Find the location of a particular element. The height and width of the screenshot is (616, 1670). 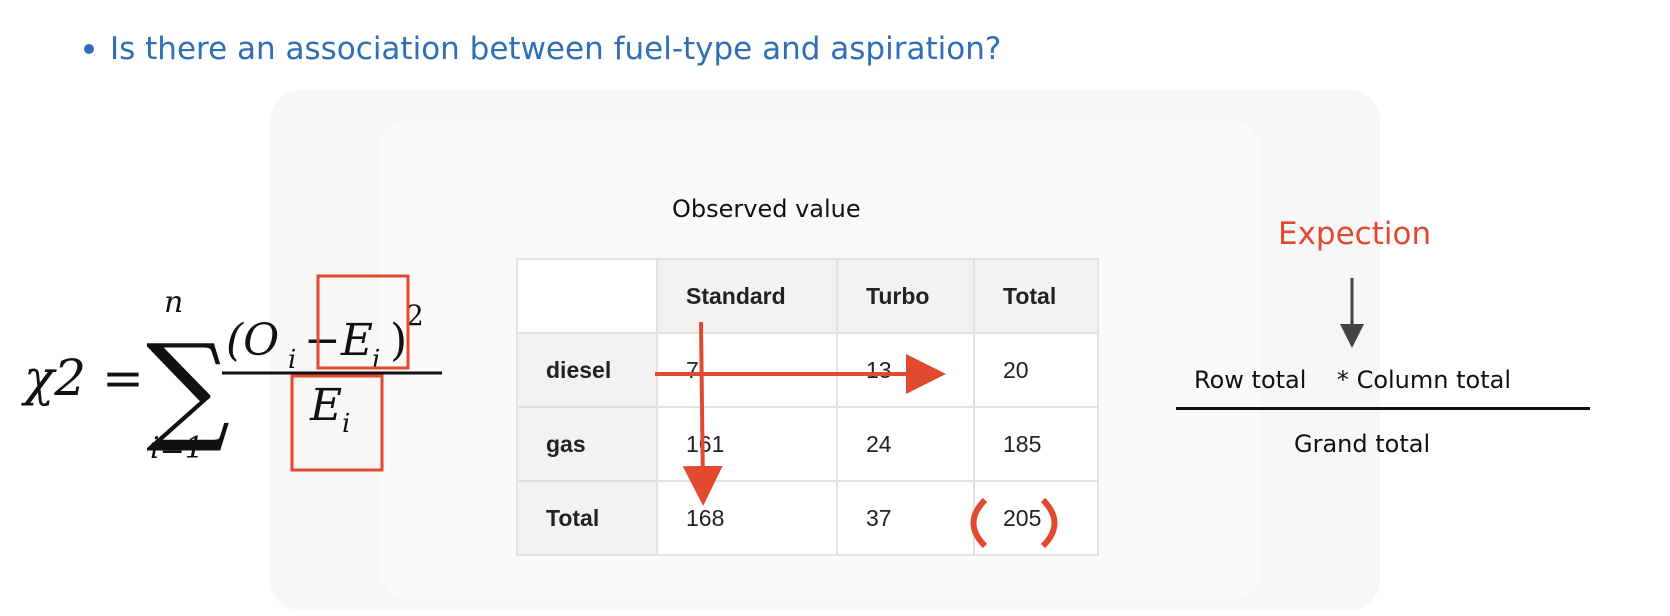

table-header-row: Standard Turbo Total is located at coordinates (807, 296).